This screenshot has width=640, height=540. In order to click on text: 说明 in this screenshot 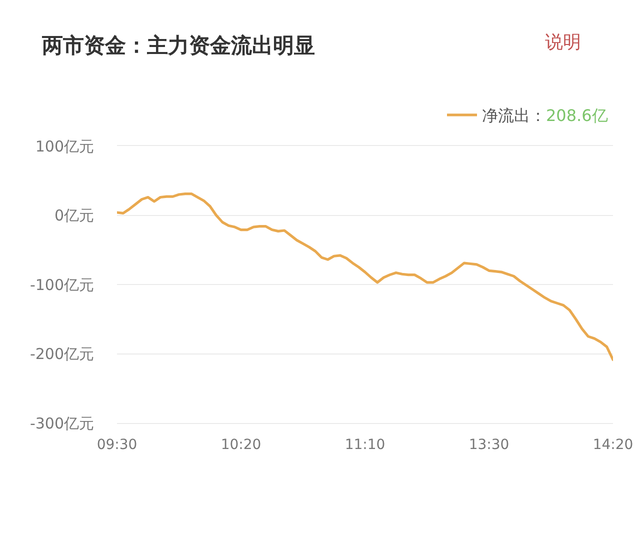, I will do `click(563, 42)`.